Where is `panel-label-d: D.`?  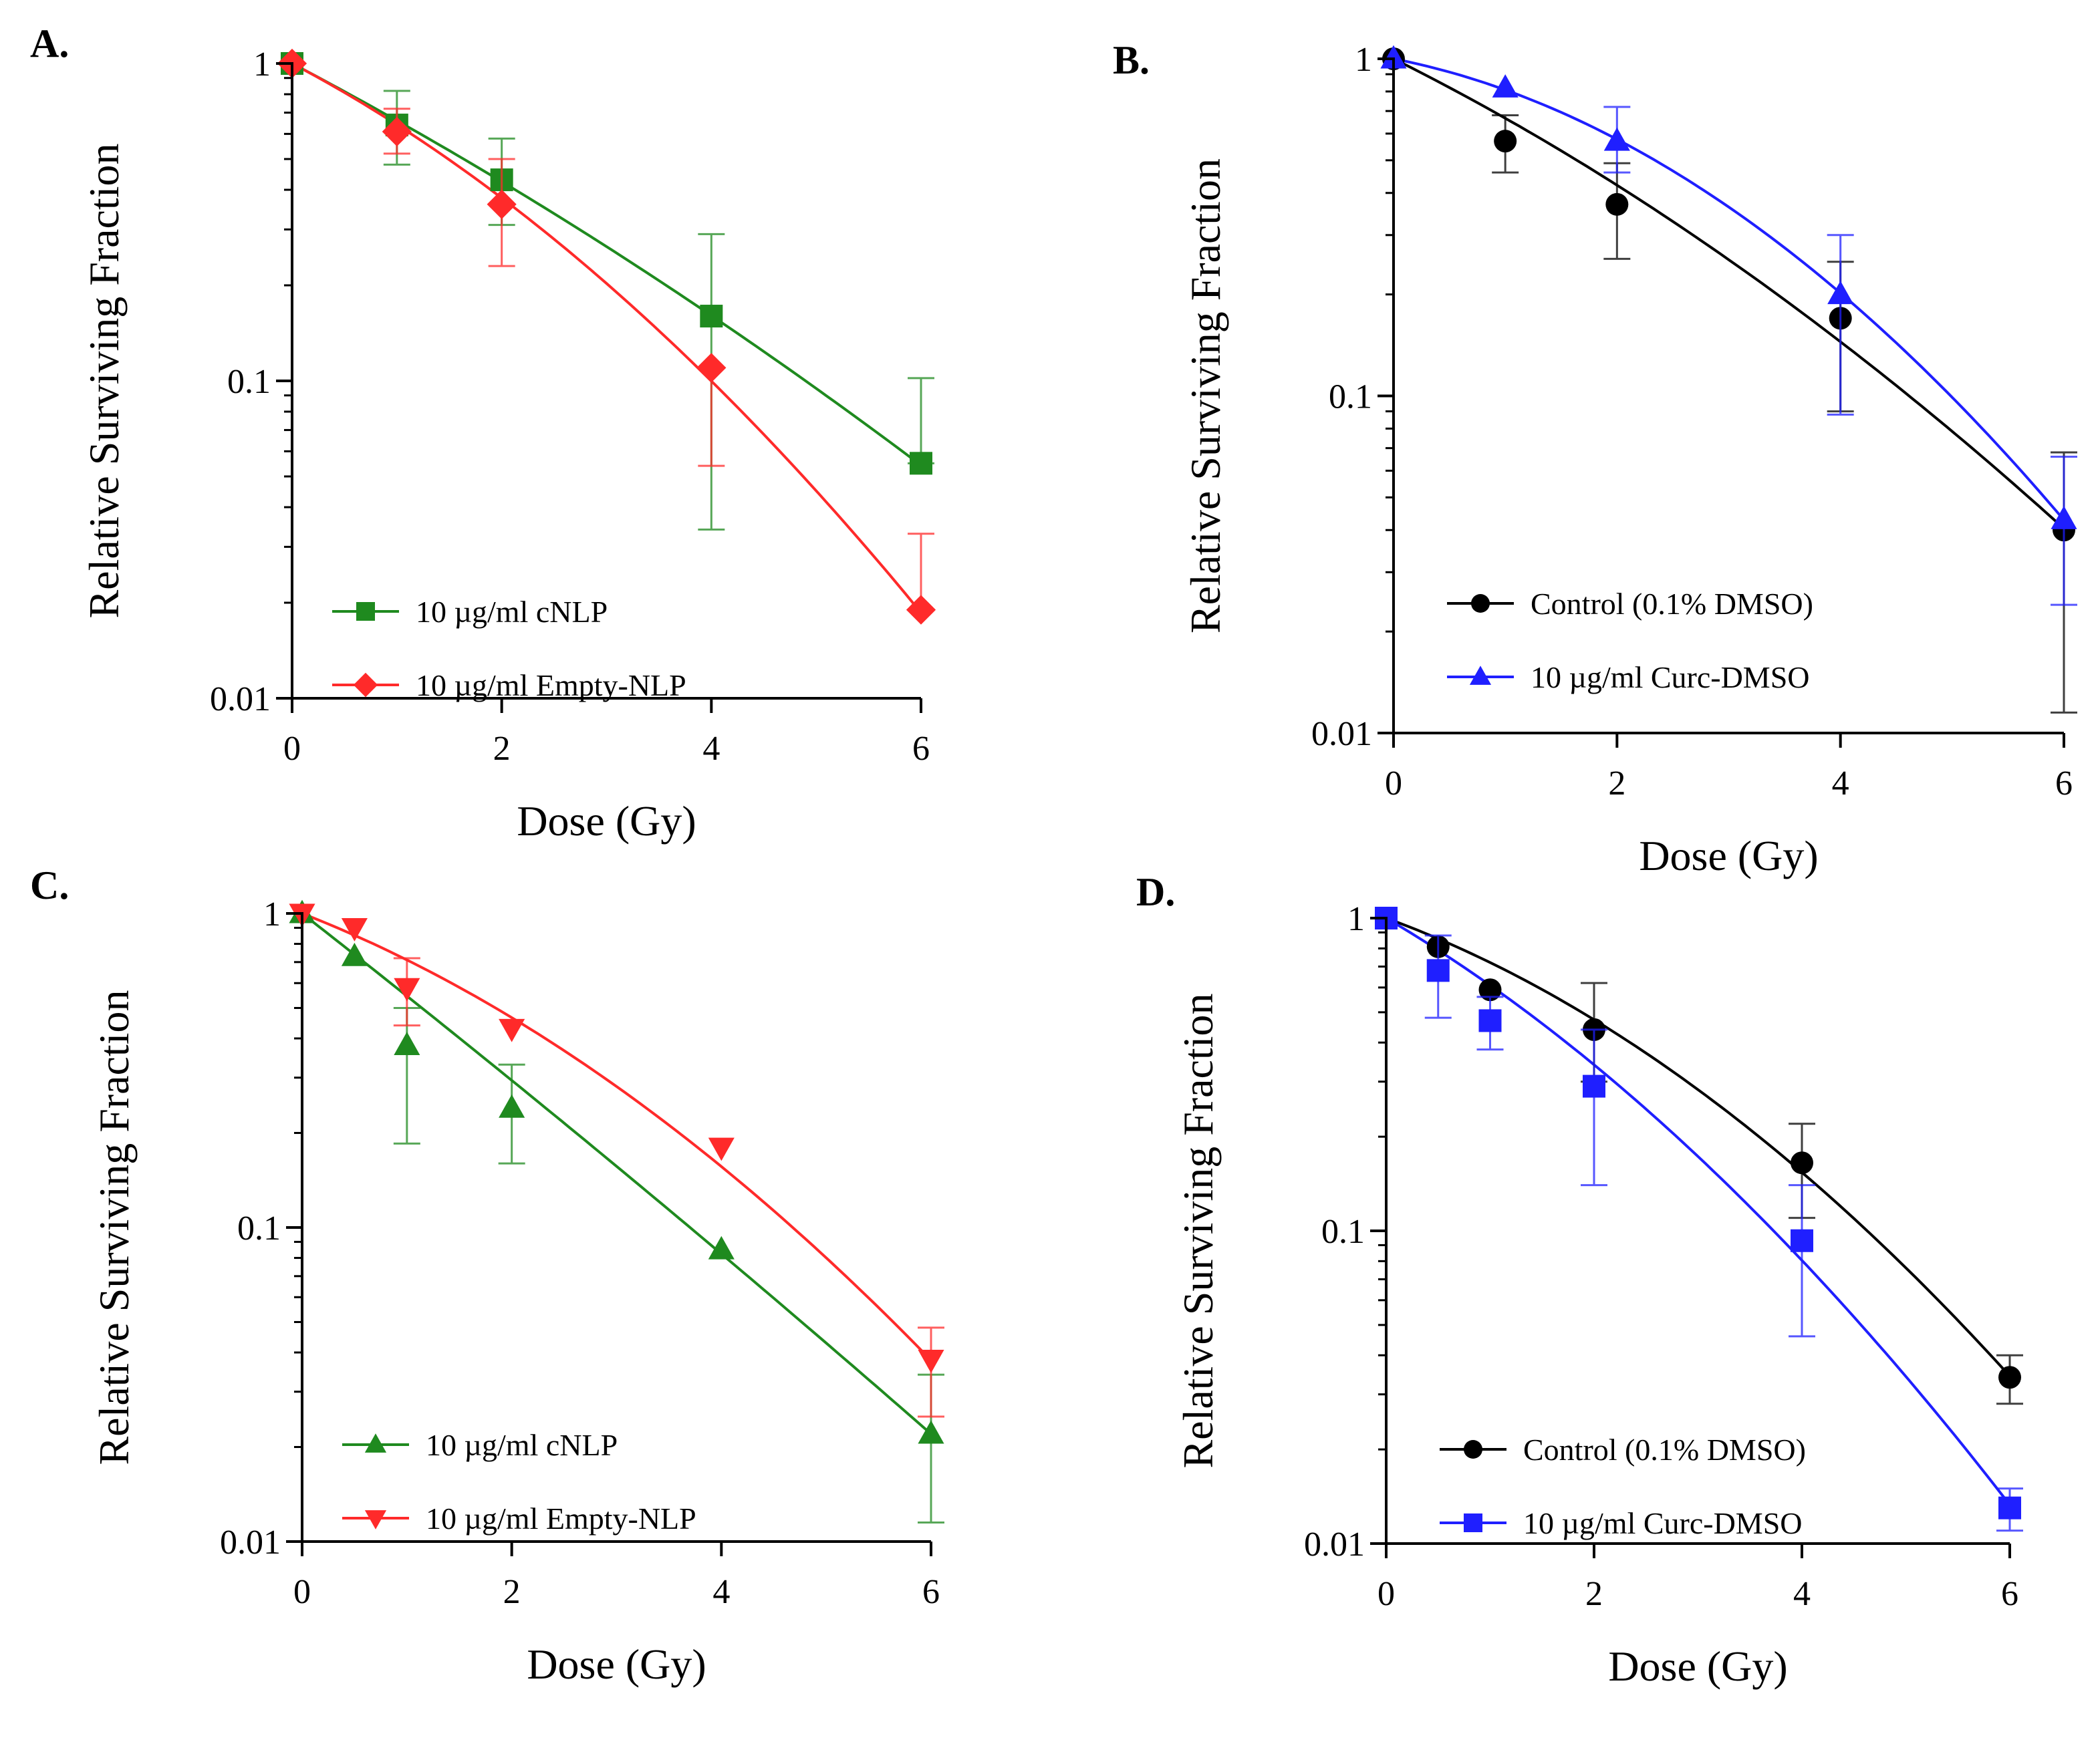
panel-label-d: D. is located at coordinates (1155, 892).